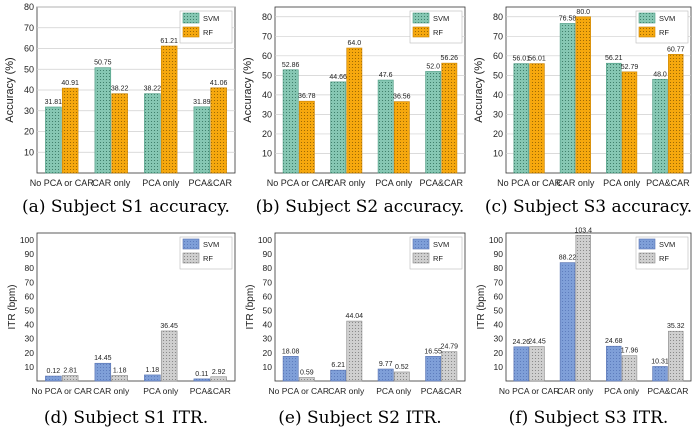 Image resolution: width=694 pixels, height=443 pixels. I want to click on x-tick-label: CAR only, so click(575, 183).